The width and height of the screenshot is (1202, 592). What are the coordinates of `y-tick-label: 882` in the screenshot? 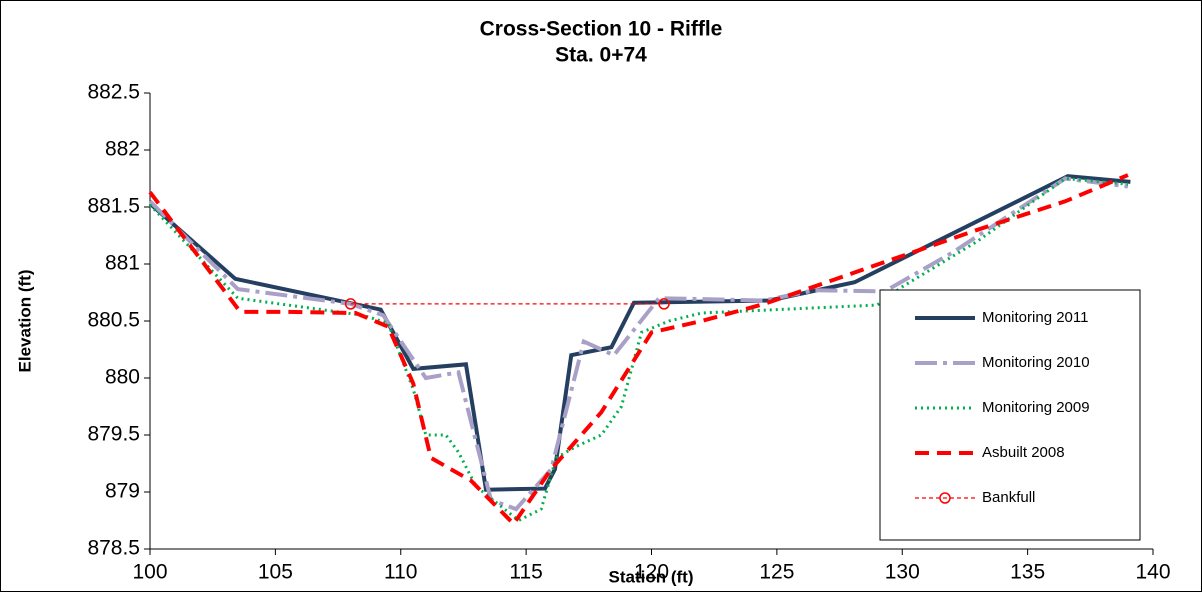 It's located at (122, 149).